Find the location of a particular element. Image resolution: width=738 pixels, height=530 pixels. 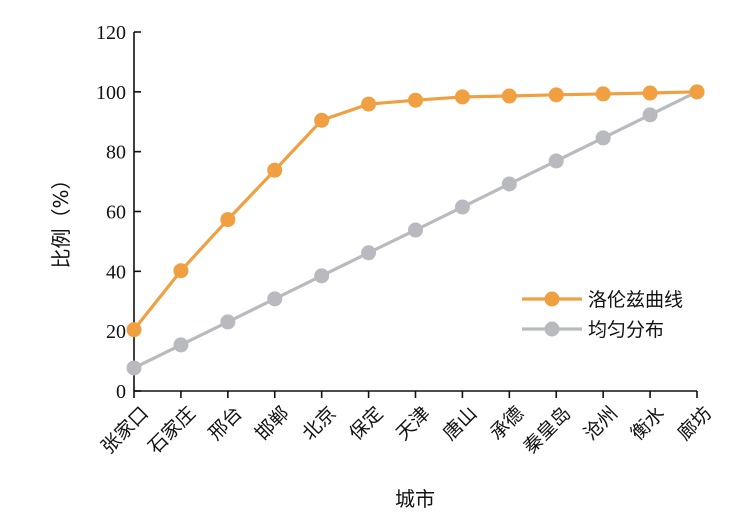

legend-label: 洛伦兹曲线 is located at coordinates (635, 300).